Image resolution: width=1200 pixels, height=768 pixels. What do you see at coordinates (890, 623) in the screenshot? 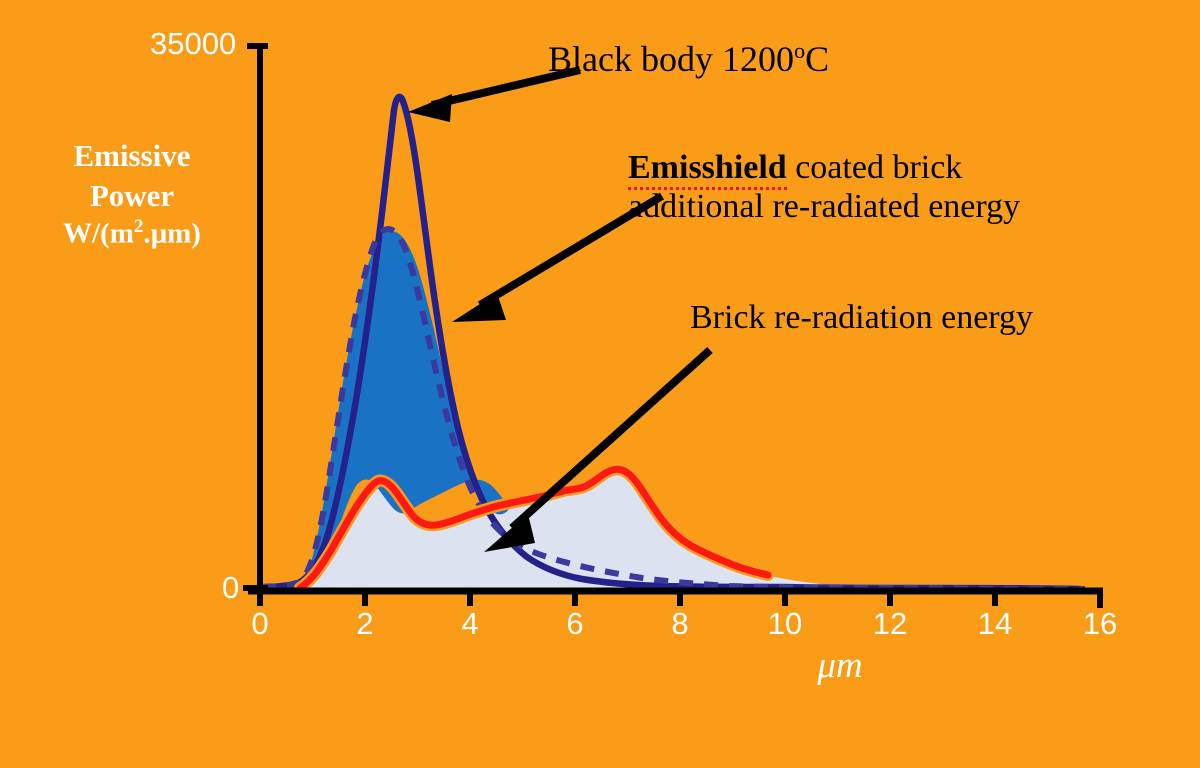
I see `x-tick-label-12: 12` at bounding box center [890, 623].